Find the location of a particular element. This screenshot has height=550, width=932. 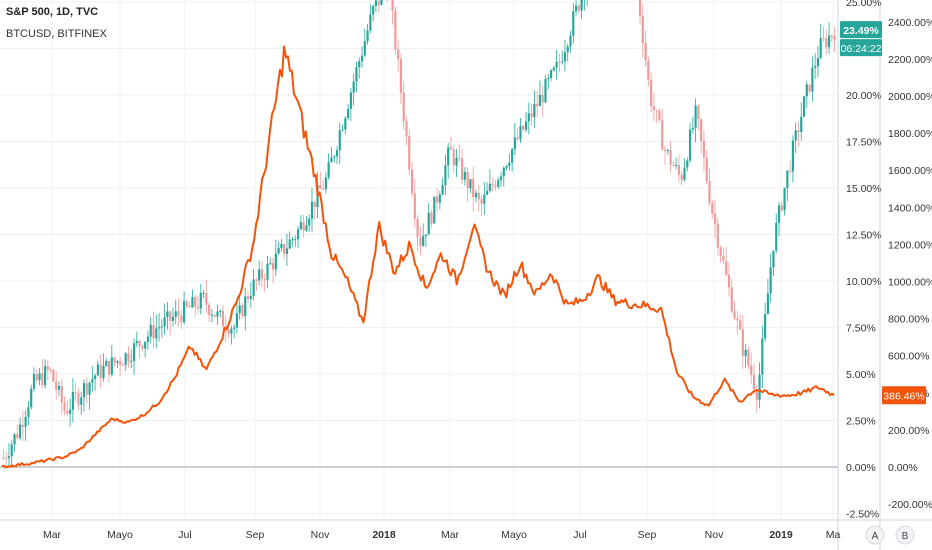

right-axis-tick-label: 2000.00% is located at coordinates (910, 97).